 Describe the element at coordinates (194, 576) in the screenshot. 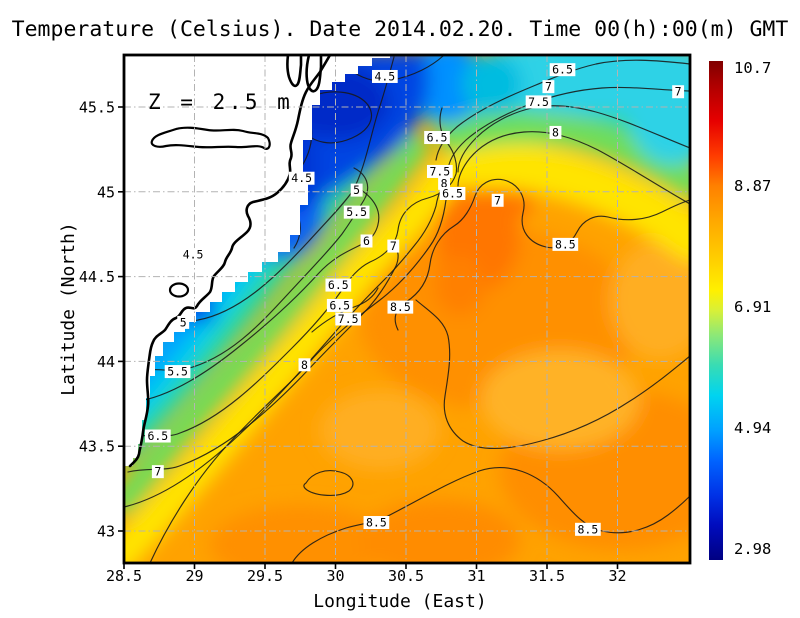

I see `x-tick-label: 29` at that location.